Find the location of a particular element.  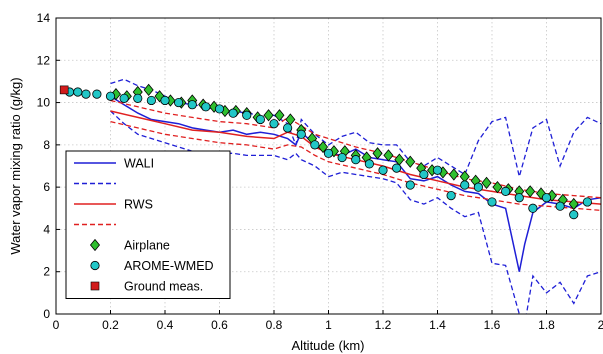

legend-label: WALI is located at coordinates (139, 164).